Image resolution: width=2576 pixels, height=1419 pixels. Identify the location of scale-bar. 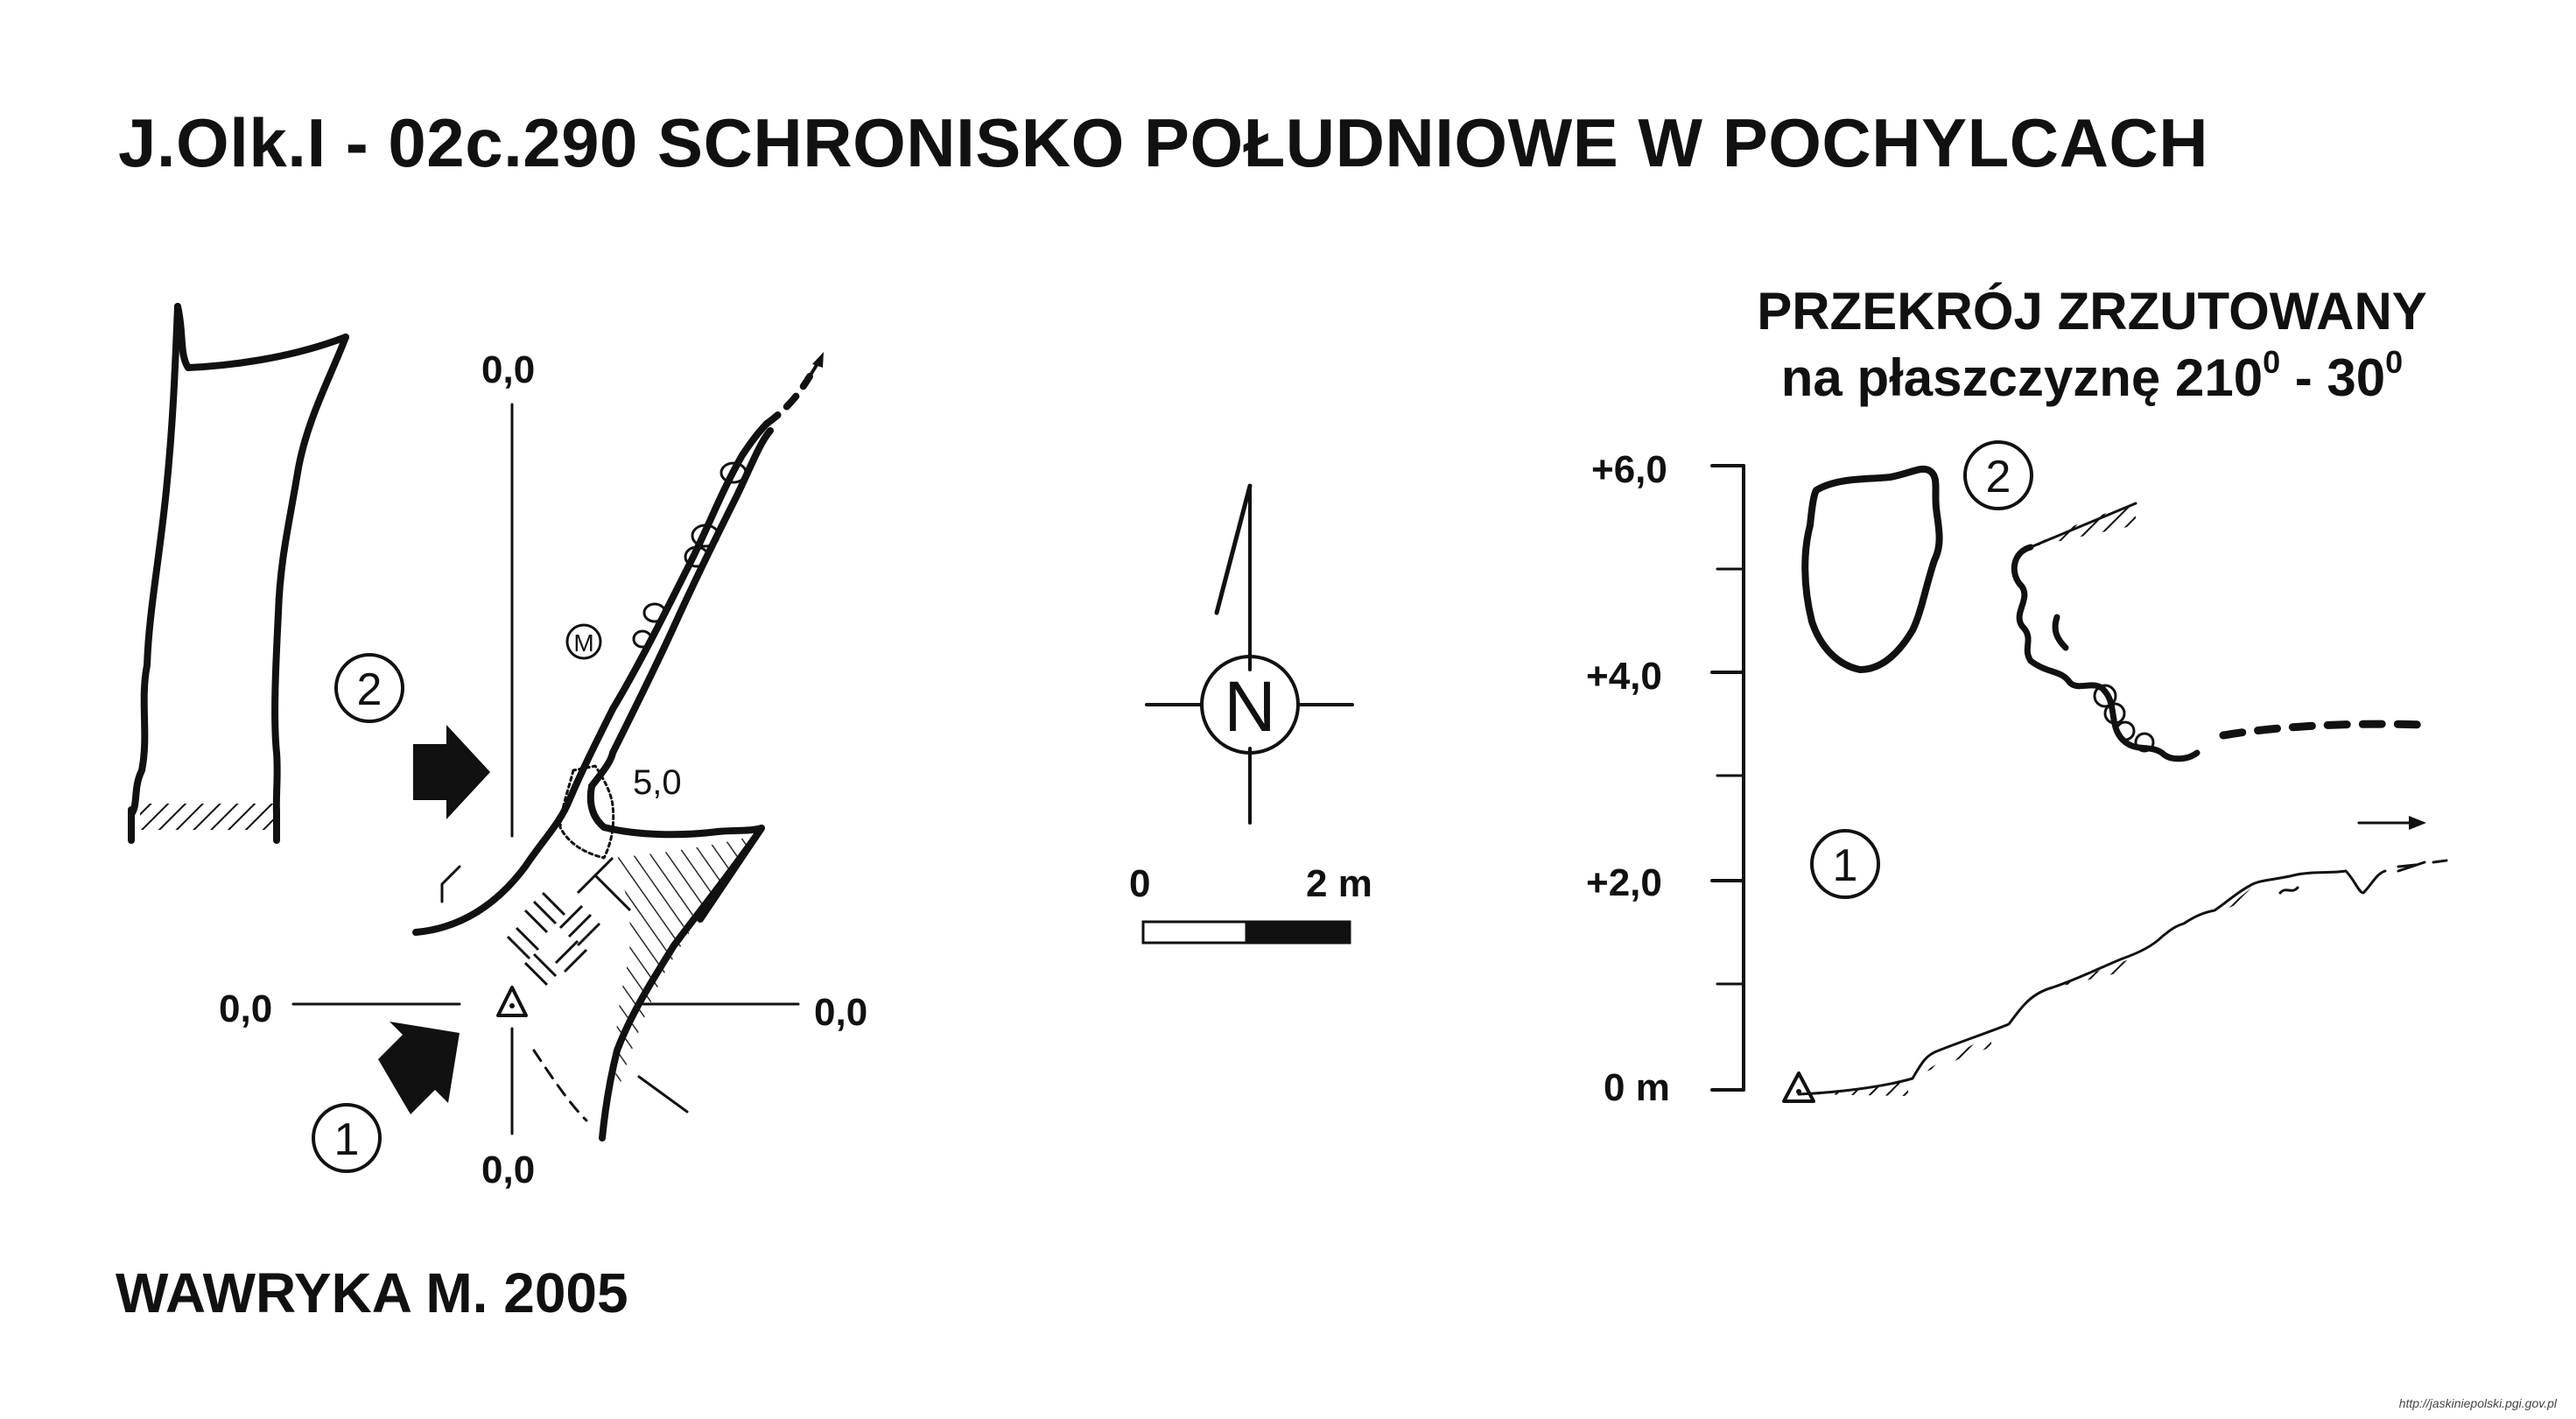
(1246, 932).